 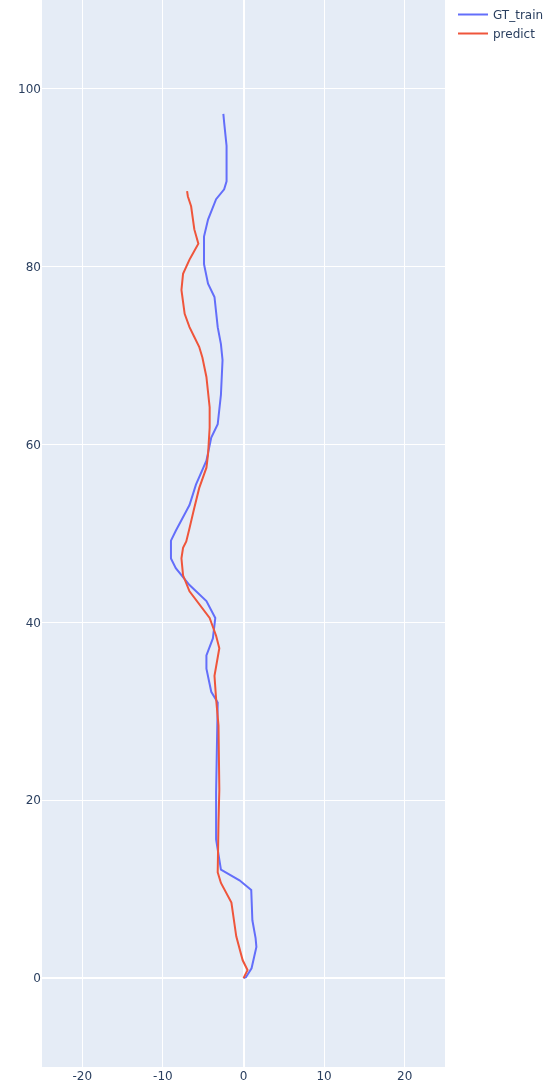 I want to click on y-tick-label: 0, so click(x=37, y=978).